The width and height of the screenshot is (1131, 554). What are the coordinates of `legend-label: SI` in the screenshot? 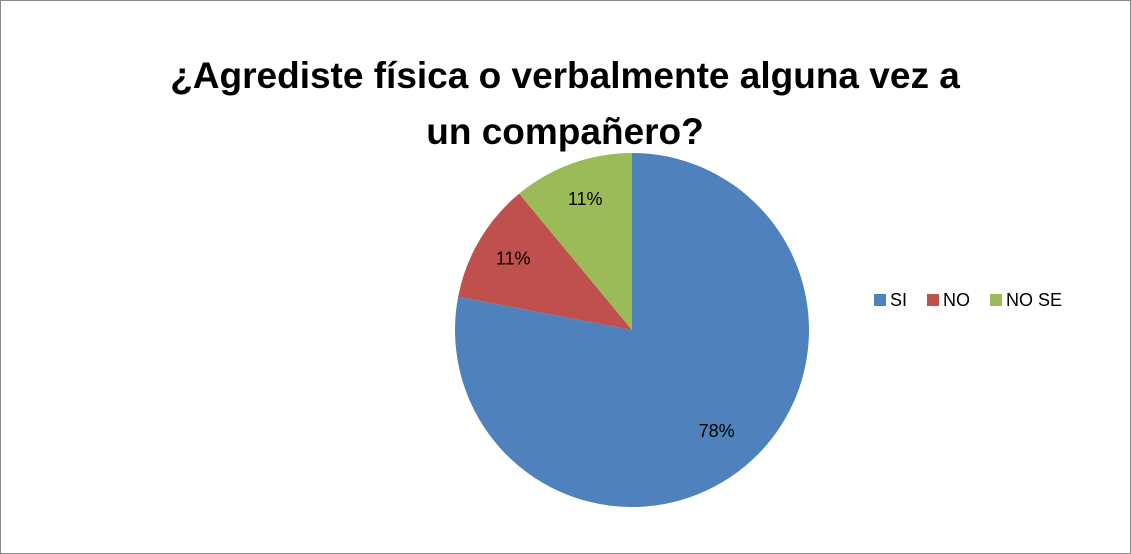 It's located at (898, 300).